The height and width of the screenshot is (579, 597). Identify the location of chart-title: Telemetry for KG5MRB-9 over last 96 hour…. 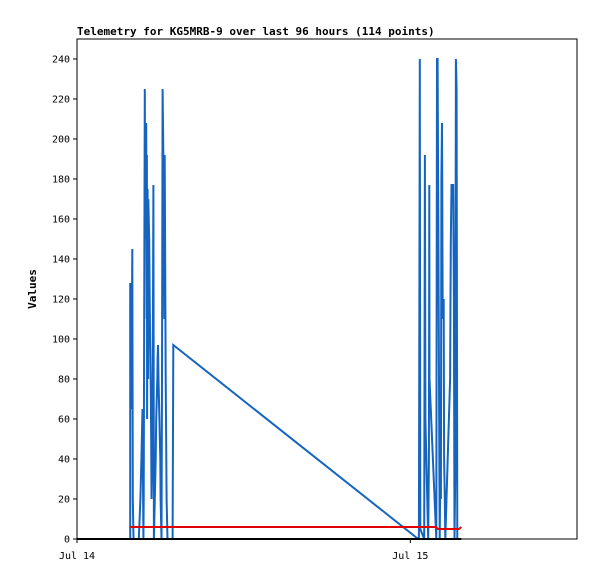
(256, 31).